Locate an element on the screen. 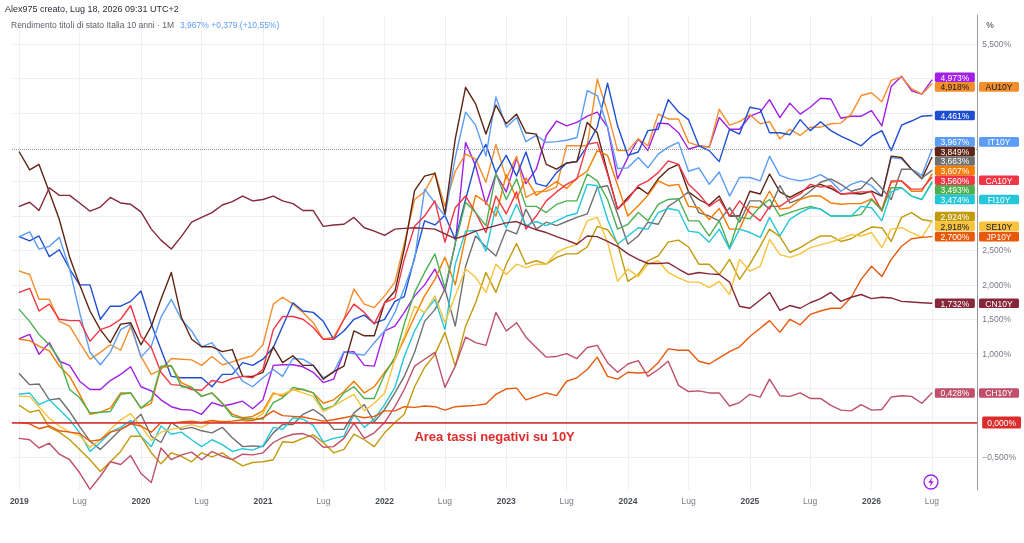  y-tick-label: 2,500% is located at coordinates (997, 250).